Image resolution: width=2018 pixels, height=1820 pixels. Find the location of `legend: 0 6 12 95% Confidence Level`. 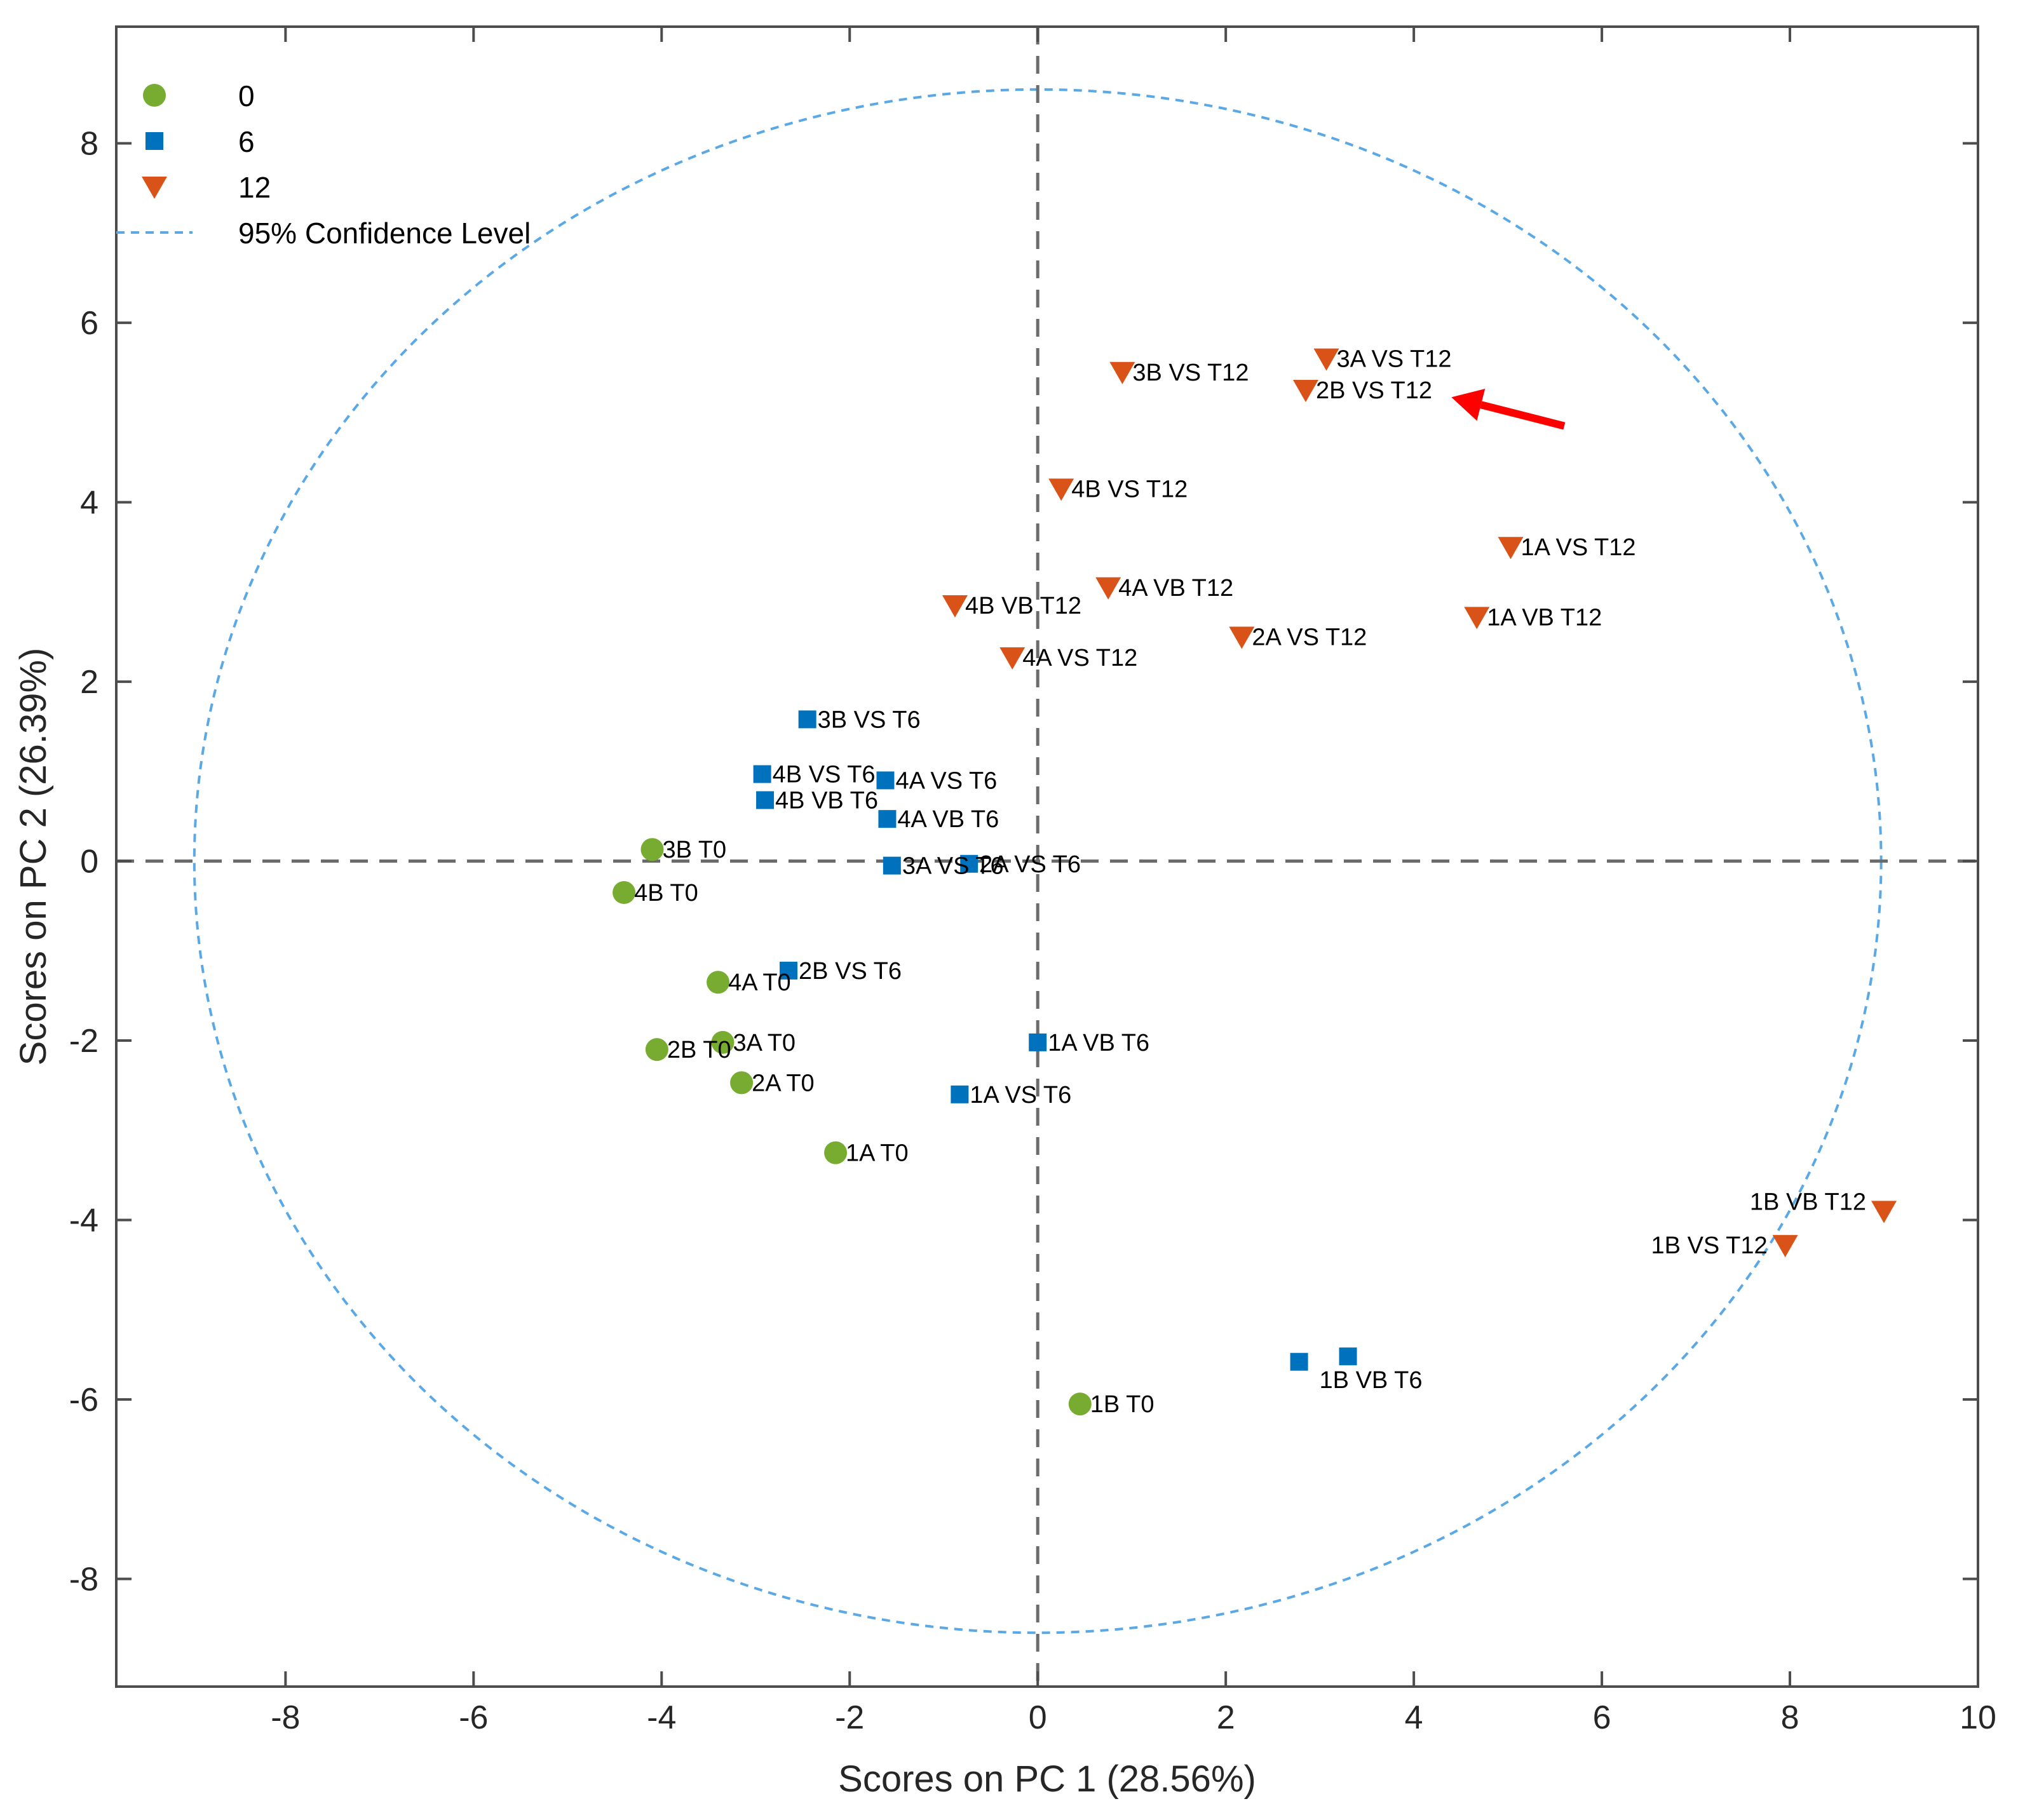

legend: 0 6 12 95% Confidence Level is located at coordinates (323, 165).